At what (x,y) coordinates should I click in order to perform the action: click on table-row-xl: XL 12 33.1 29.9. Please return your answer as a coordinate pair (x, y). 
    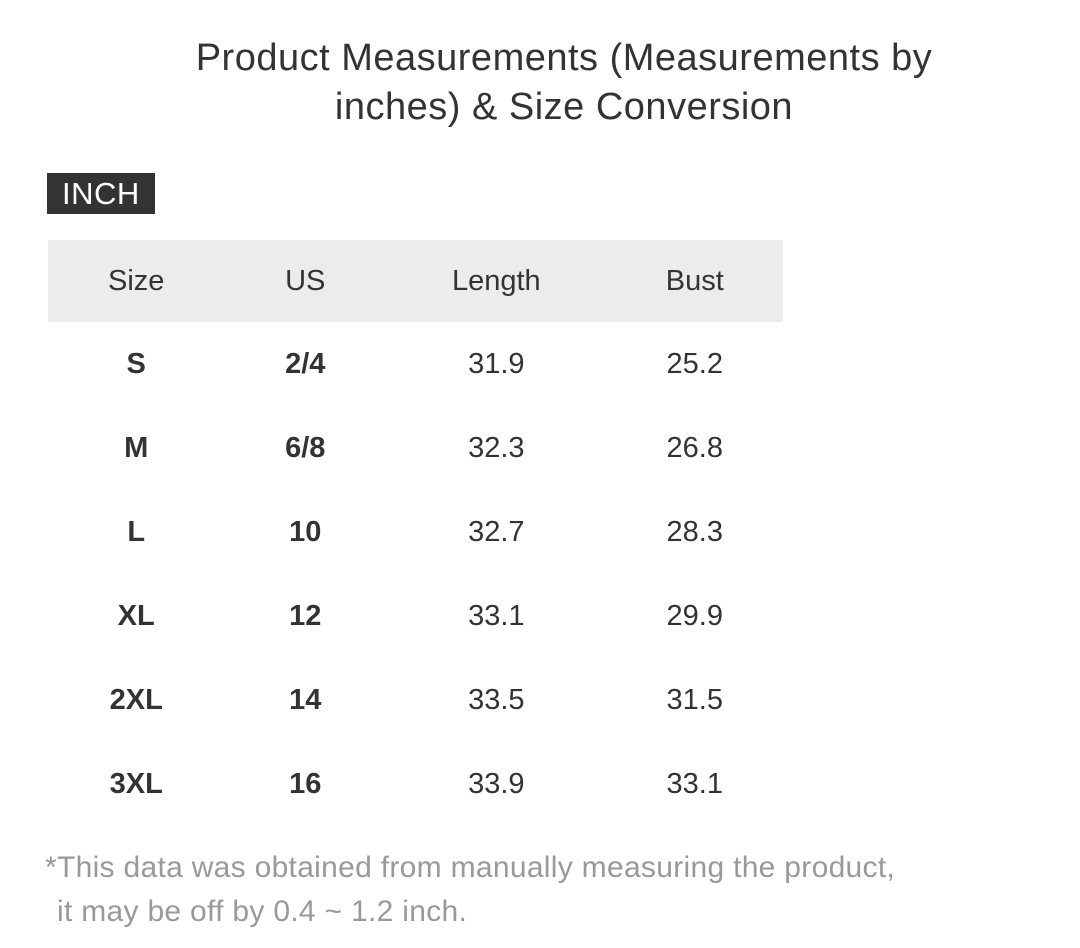
    Looking at the image, I should click on (415, 616).